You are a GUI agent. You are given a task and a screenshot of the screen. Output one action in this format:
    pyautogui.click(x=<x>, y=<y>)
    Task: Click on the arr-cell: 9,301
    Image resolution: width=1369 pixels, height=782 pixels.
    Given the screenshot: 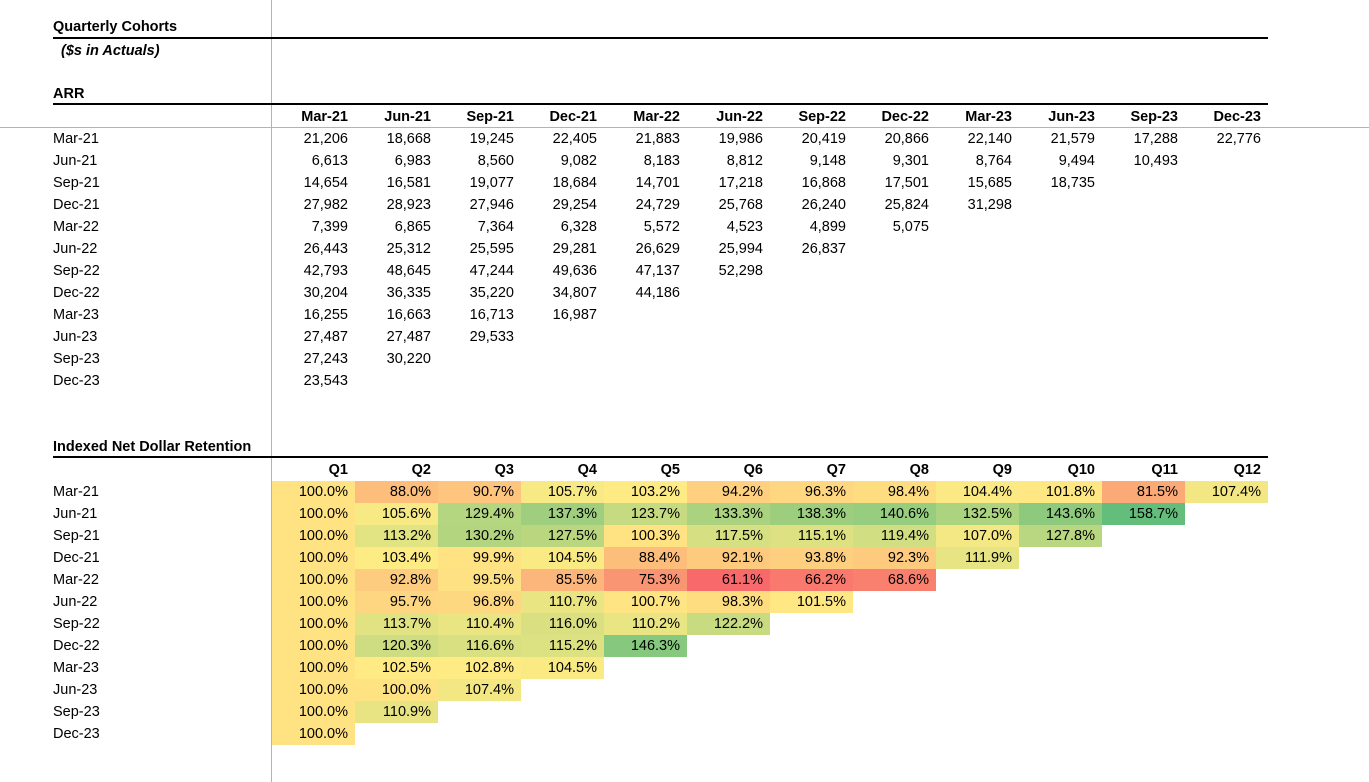 What is the action you would take?
    pyautogui.click(x=910, y=161)
    